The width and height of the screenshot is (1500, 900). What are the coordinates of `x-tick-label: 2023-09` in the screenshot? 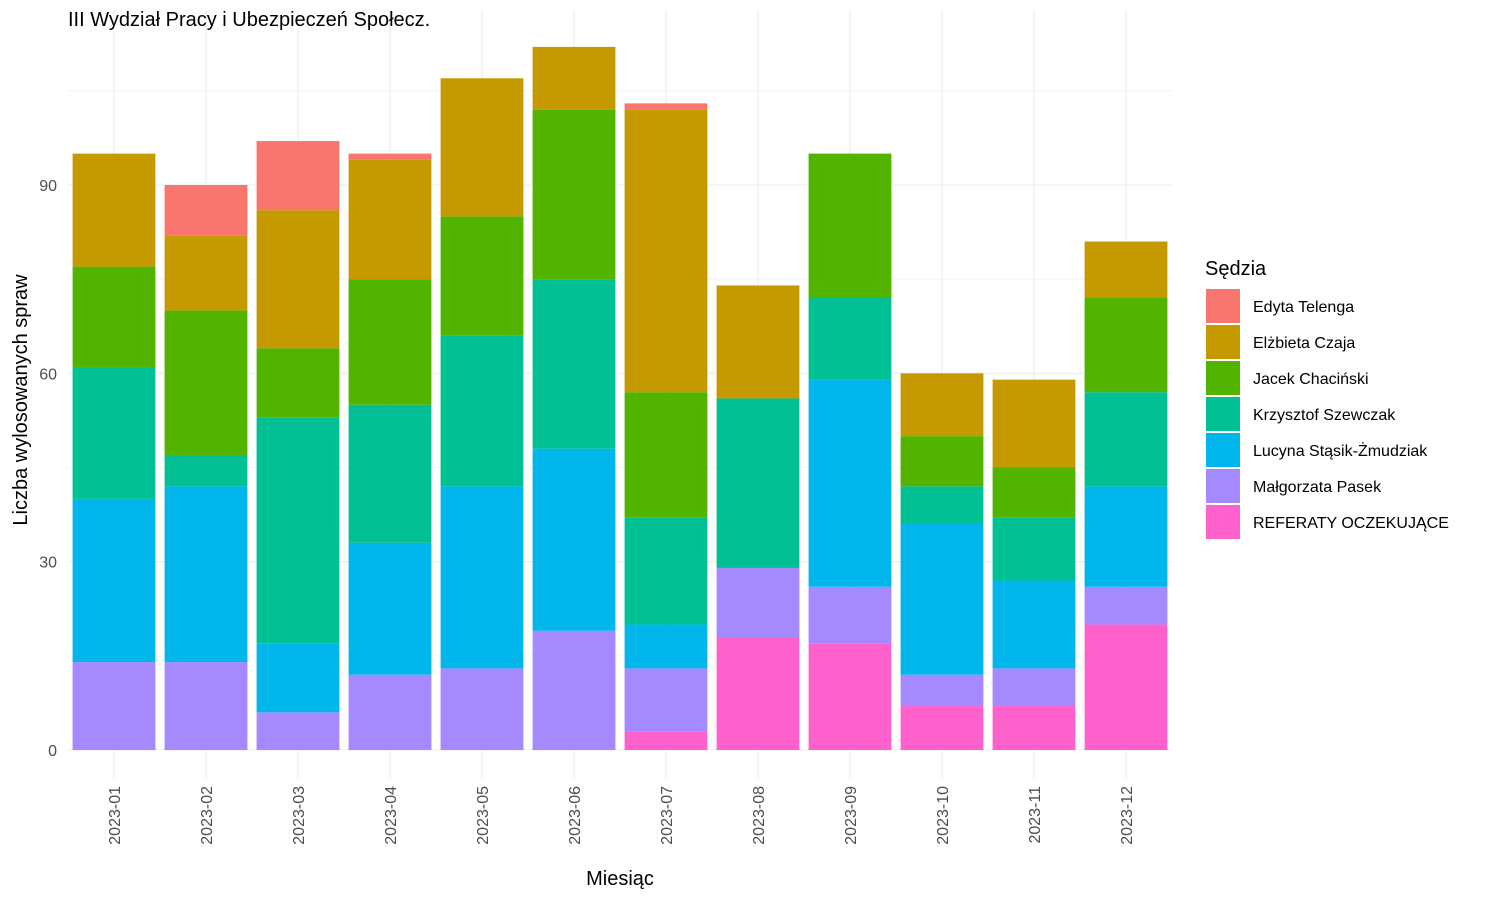 It's located at (851, 815).